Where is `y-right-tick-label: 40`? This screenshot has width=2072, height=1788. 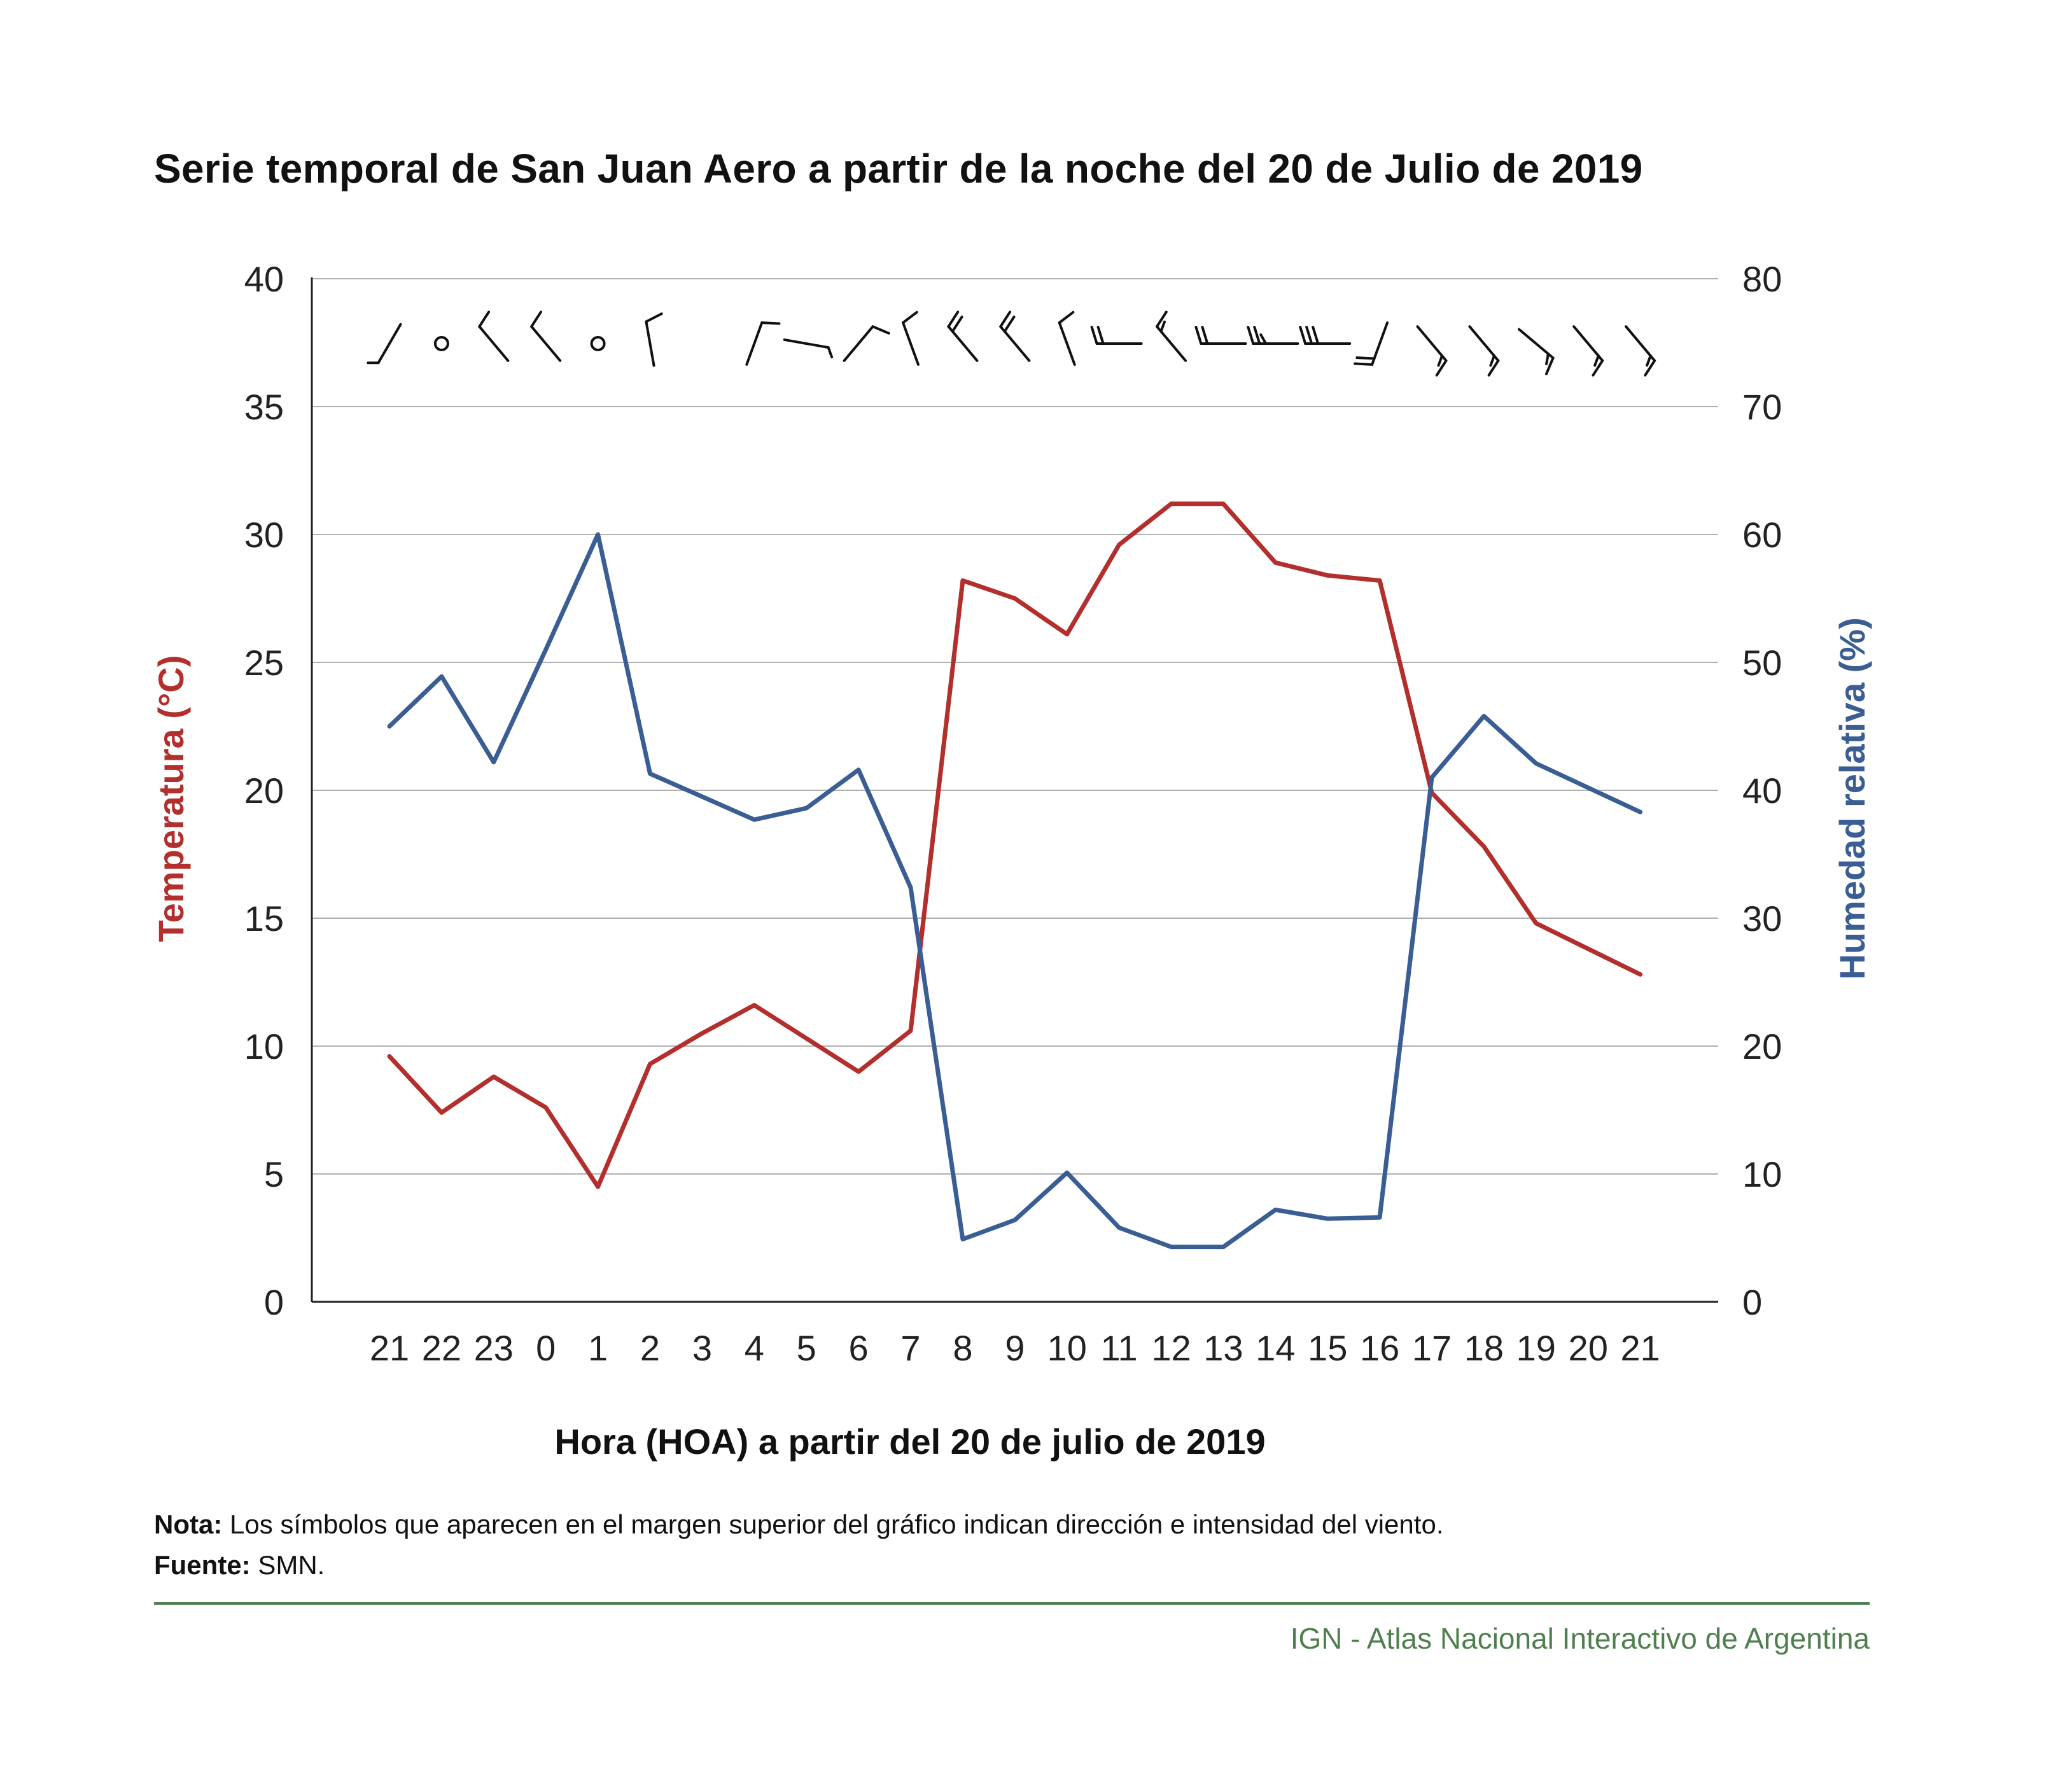 y-right-tick-label: 40 is located at coordinates (1762, 791).